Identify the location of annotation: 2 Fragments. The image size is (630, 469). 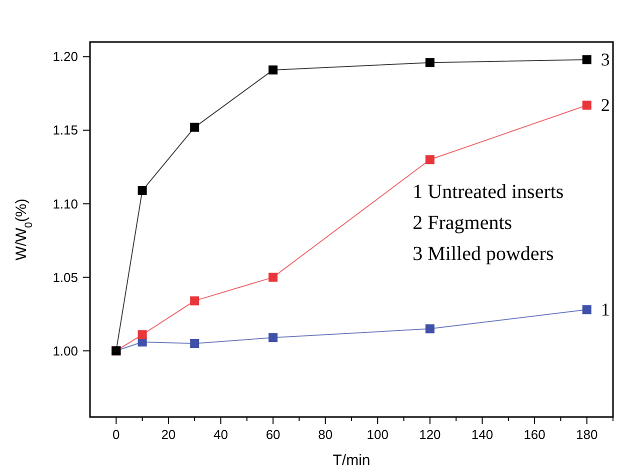
(462, 223).